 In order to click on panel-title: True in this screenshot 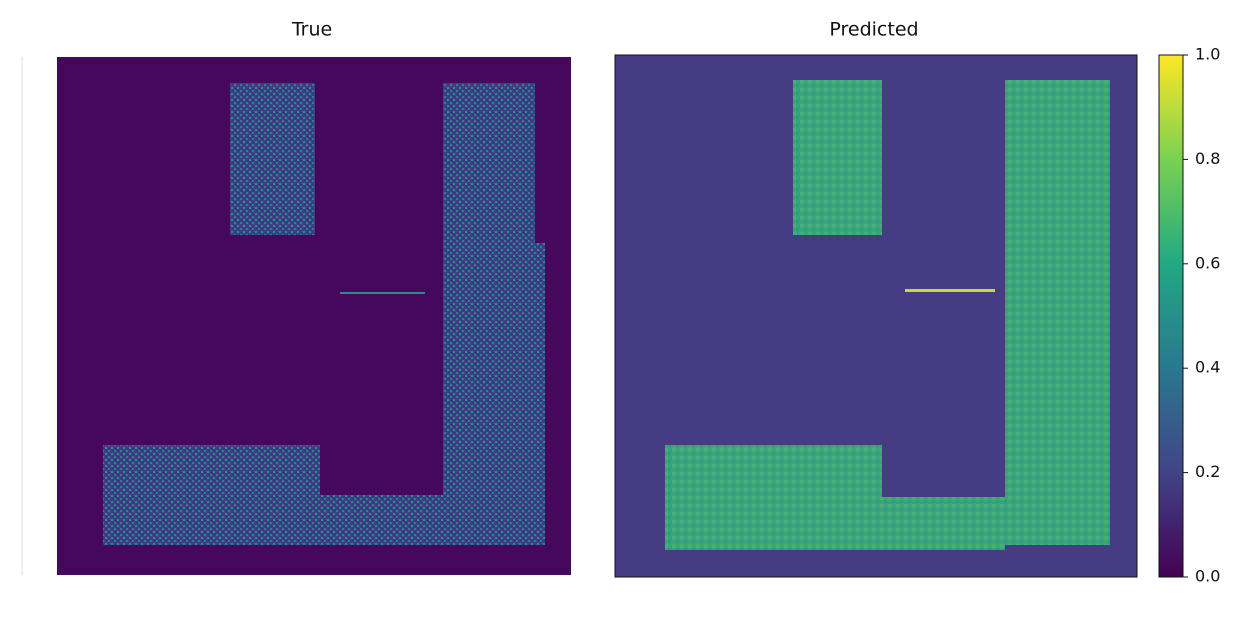, I will do `click(311, 30)`.